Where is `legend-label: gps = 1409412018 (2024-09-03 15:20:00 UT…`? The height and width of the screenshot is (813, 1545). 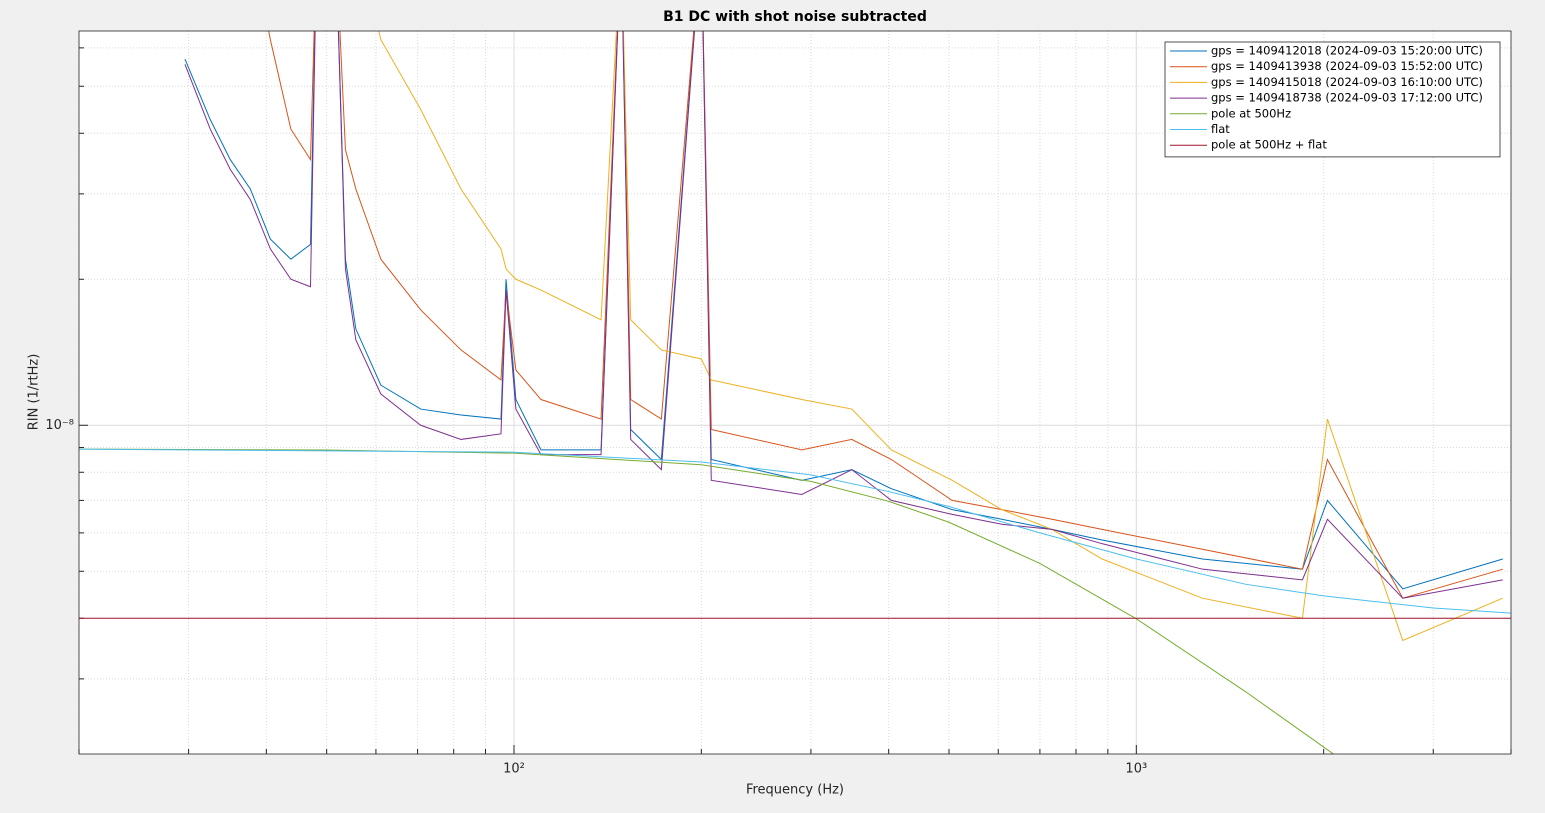
legend-label: gps = 1409412018 (2024-09-03 15:20:00 UT… is located at coordinates (1347, 51).